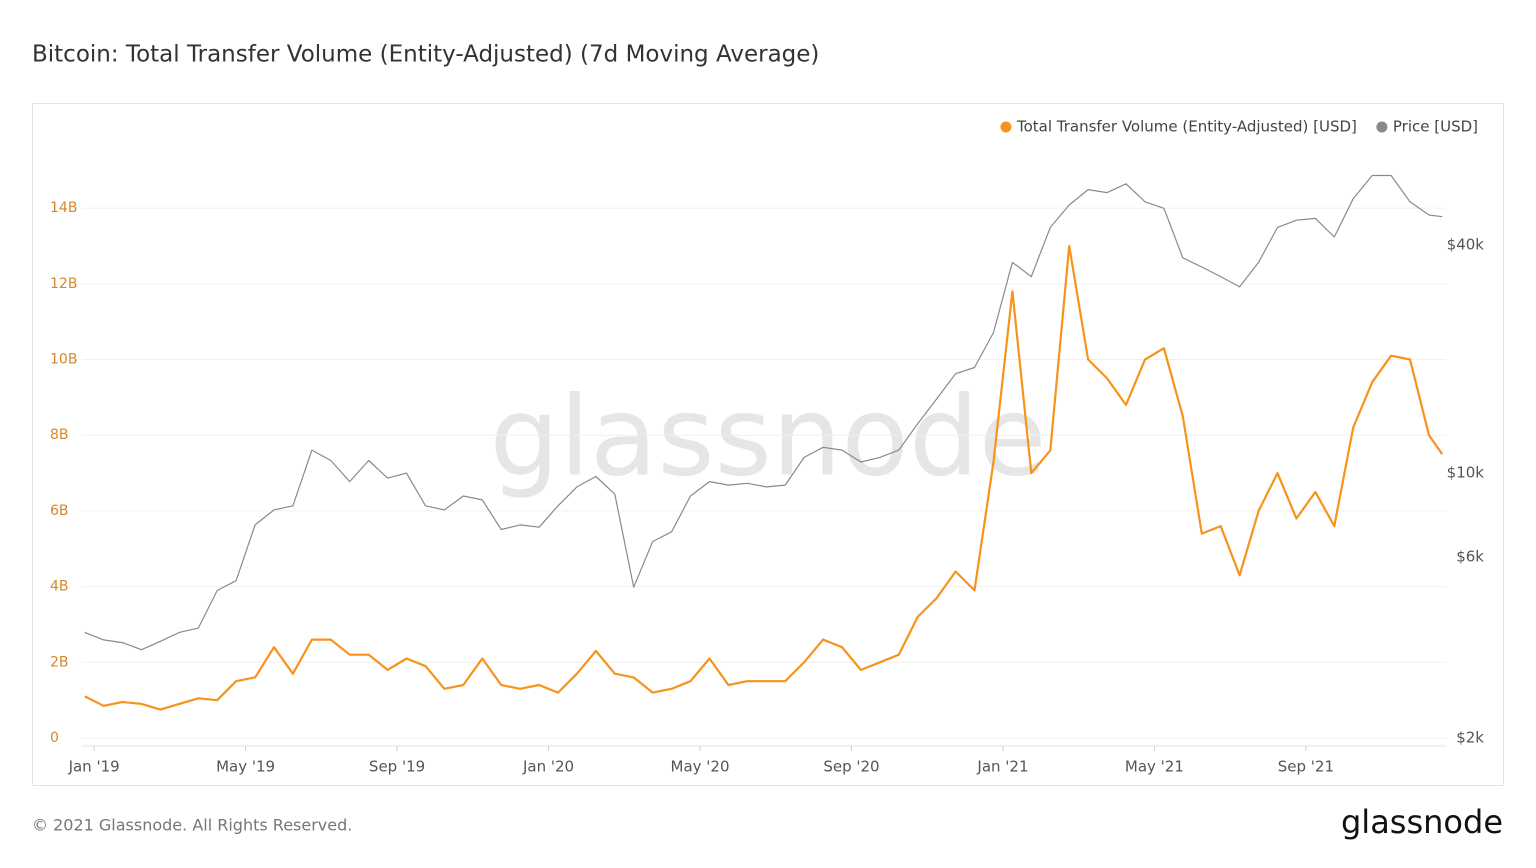  What do you see at coordinates (63, 284) in the screenshot?
I see `y-tick-label: 12B` at bounding box center [63, 284].